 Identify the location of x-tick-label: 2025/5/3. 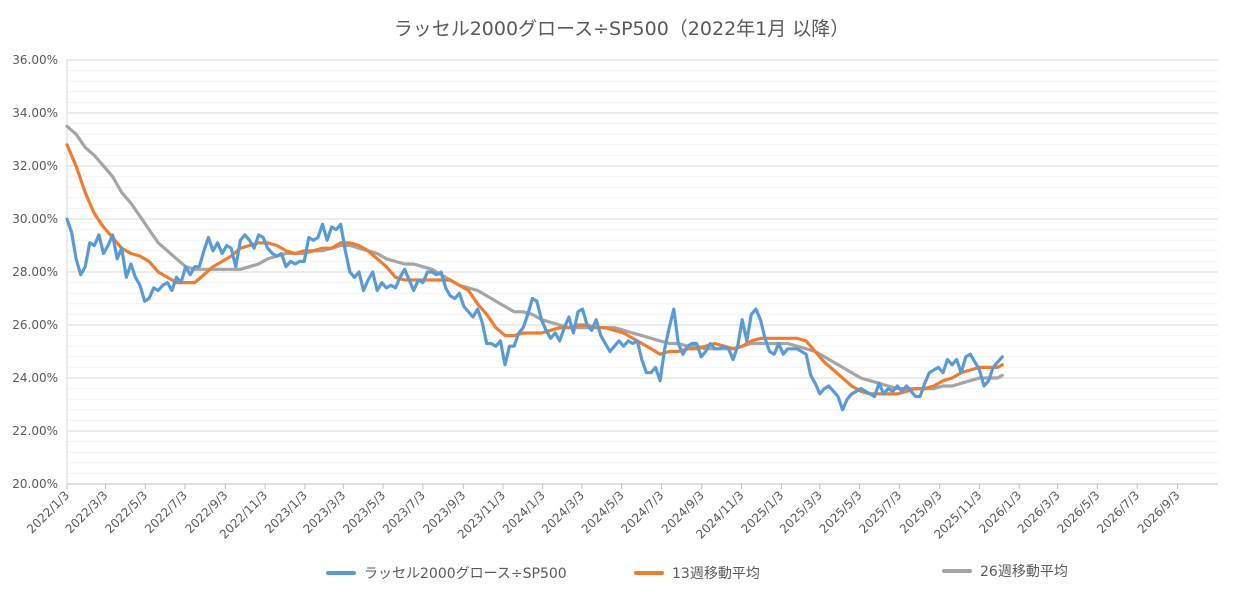
(841, 512).